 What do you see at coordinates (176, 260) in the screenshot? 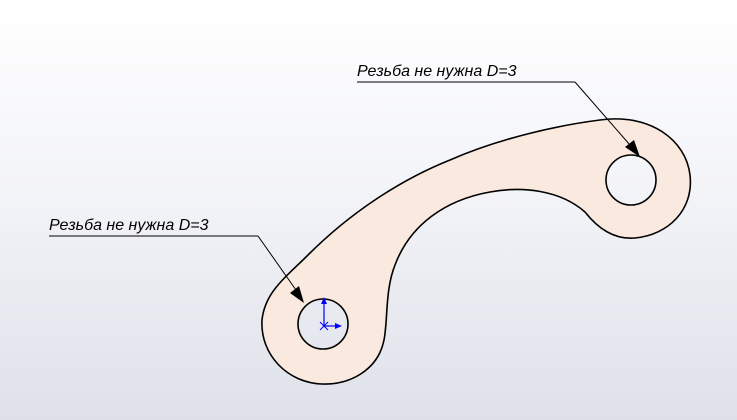
I see `note-left: Резьба не нужна D=3` at bounding box center [176, 260].